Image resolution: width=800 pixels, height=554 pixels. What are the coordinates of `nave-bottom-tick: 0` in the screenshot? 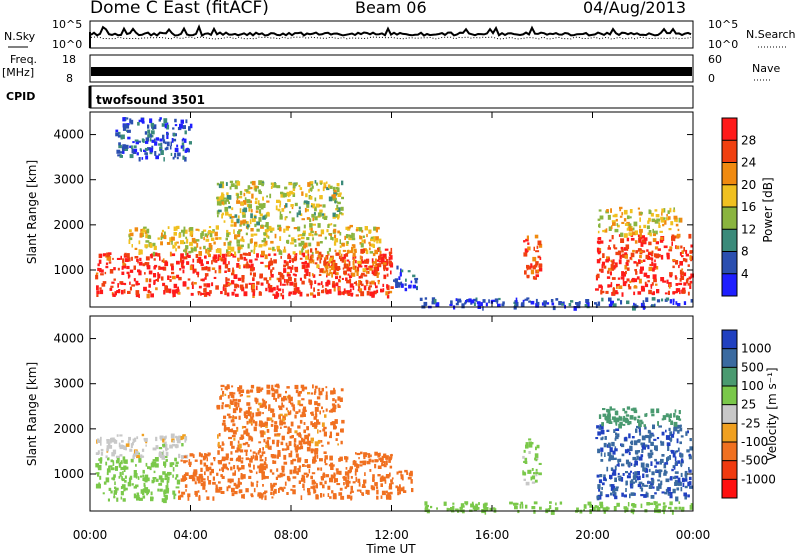 It's located at (711, 78).